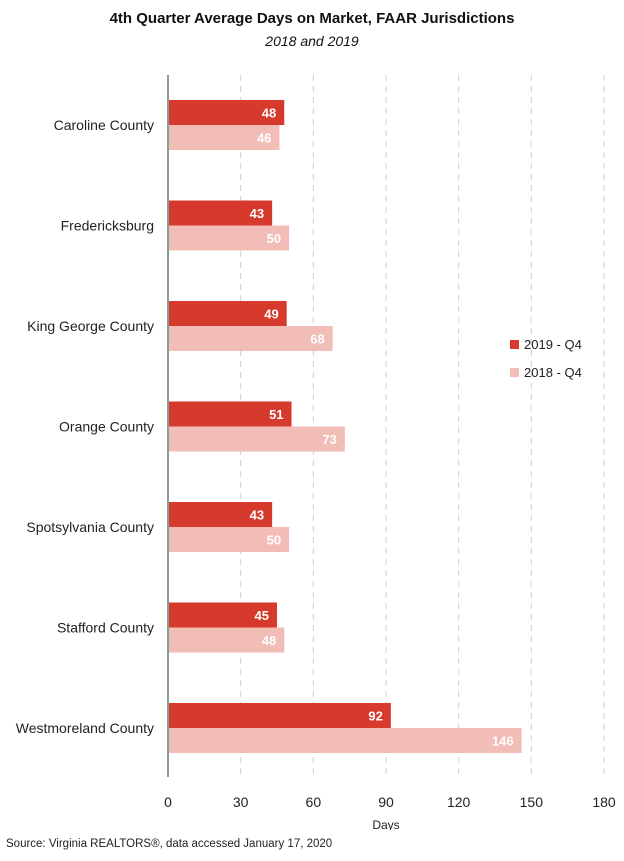  I want to click on category-label: Caroline County, so click(104, 125).